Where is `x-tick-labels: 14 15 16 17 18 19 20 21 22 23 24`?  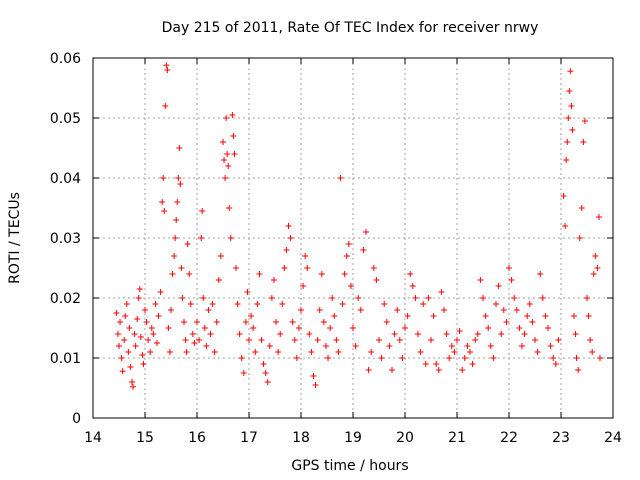 x-tick-labels: 14 15 16 17 18 19 20 21 22 23 24 is located at coordinates (353, 438).